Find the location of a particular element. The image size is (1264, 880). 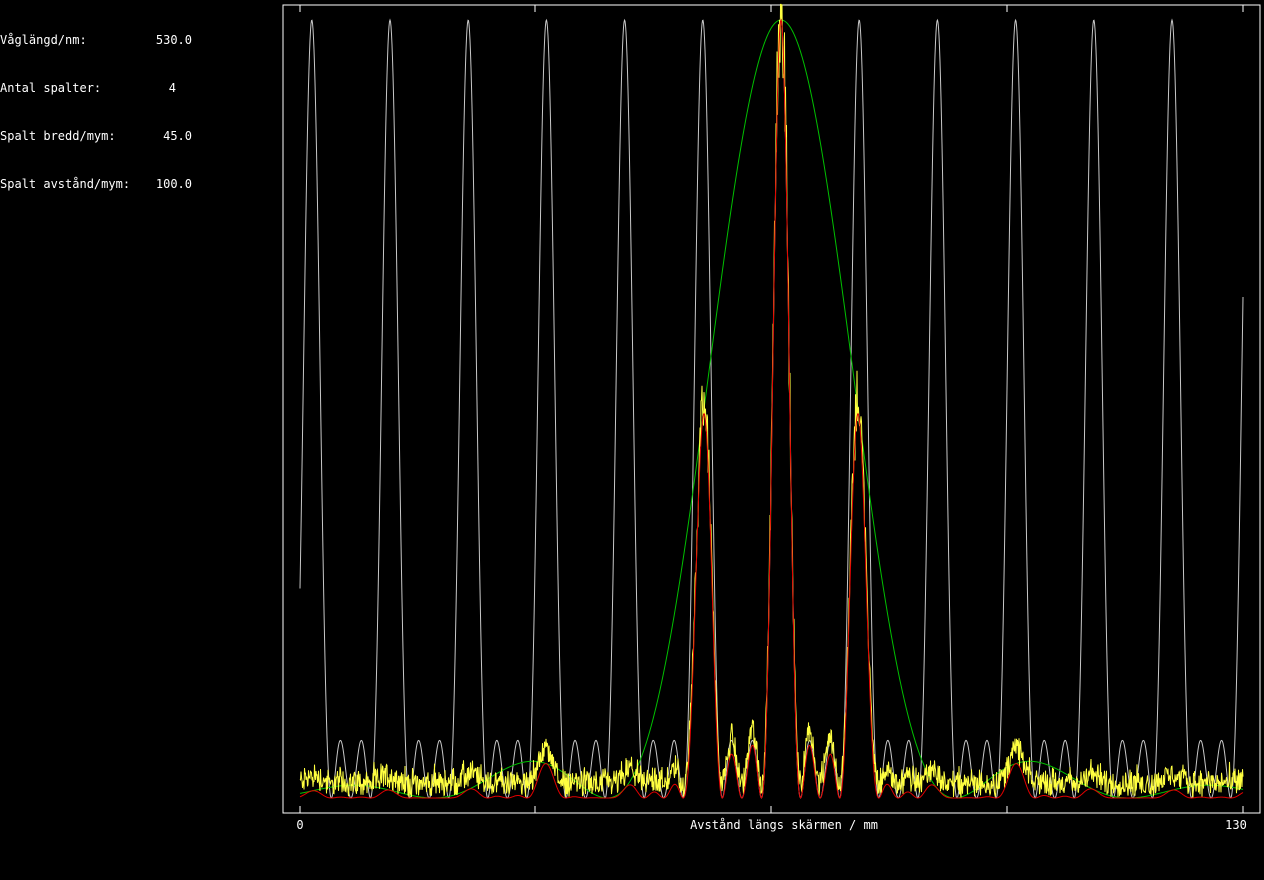

param-value: 45.0 is located at coordinates (177, 136).